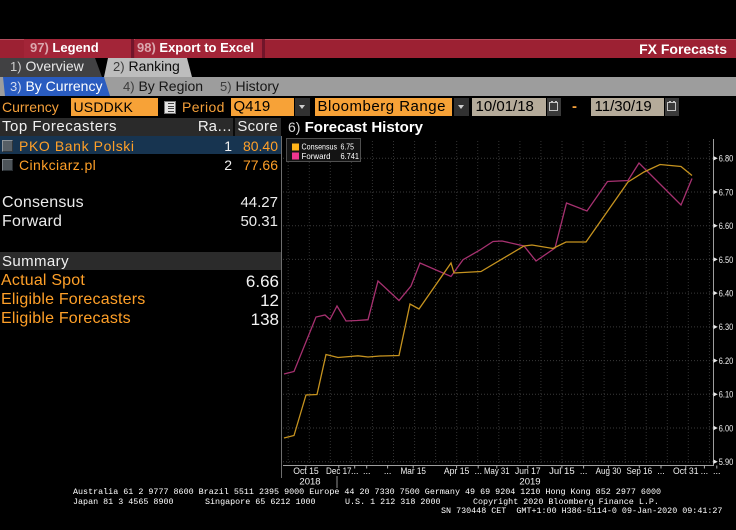  I want to click on svg-text: 6.30, so click(726, 327).